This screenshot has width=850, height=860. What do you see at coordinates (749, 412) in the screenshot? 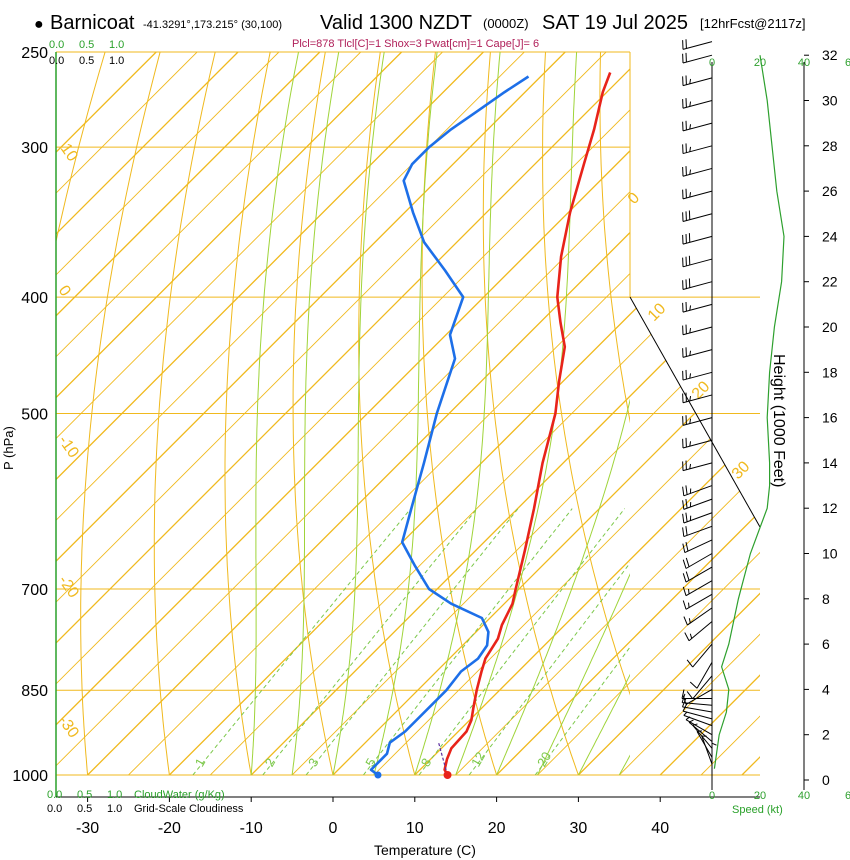
I see `wind-speed-line` at bounding box center [749, 412].